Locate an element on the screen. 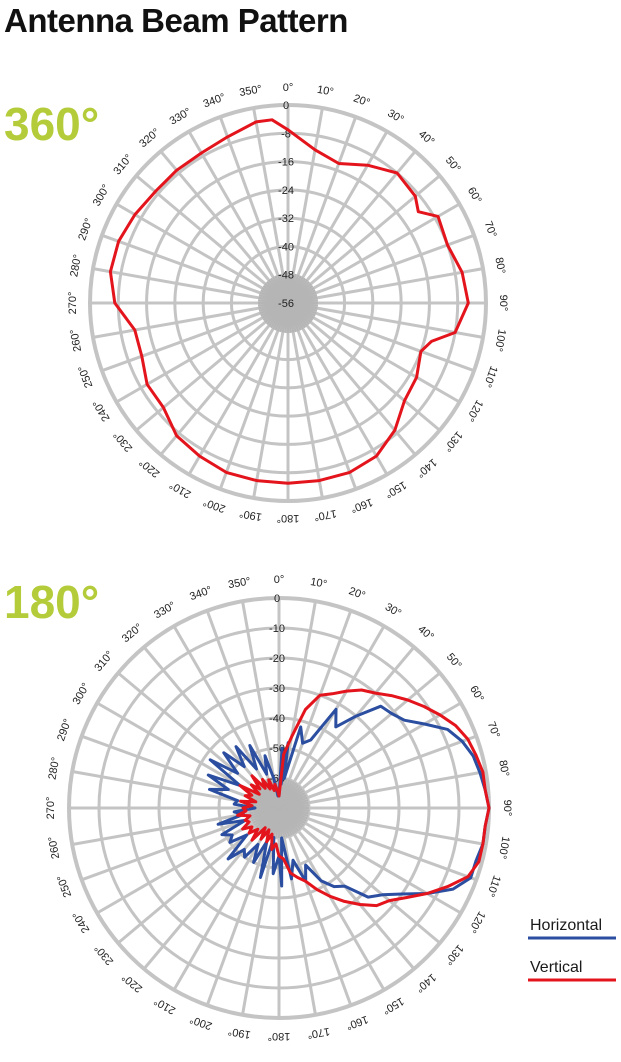  angle-tick-label: 320° is located at coordinates (132, 633).